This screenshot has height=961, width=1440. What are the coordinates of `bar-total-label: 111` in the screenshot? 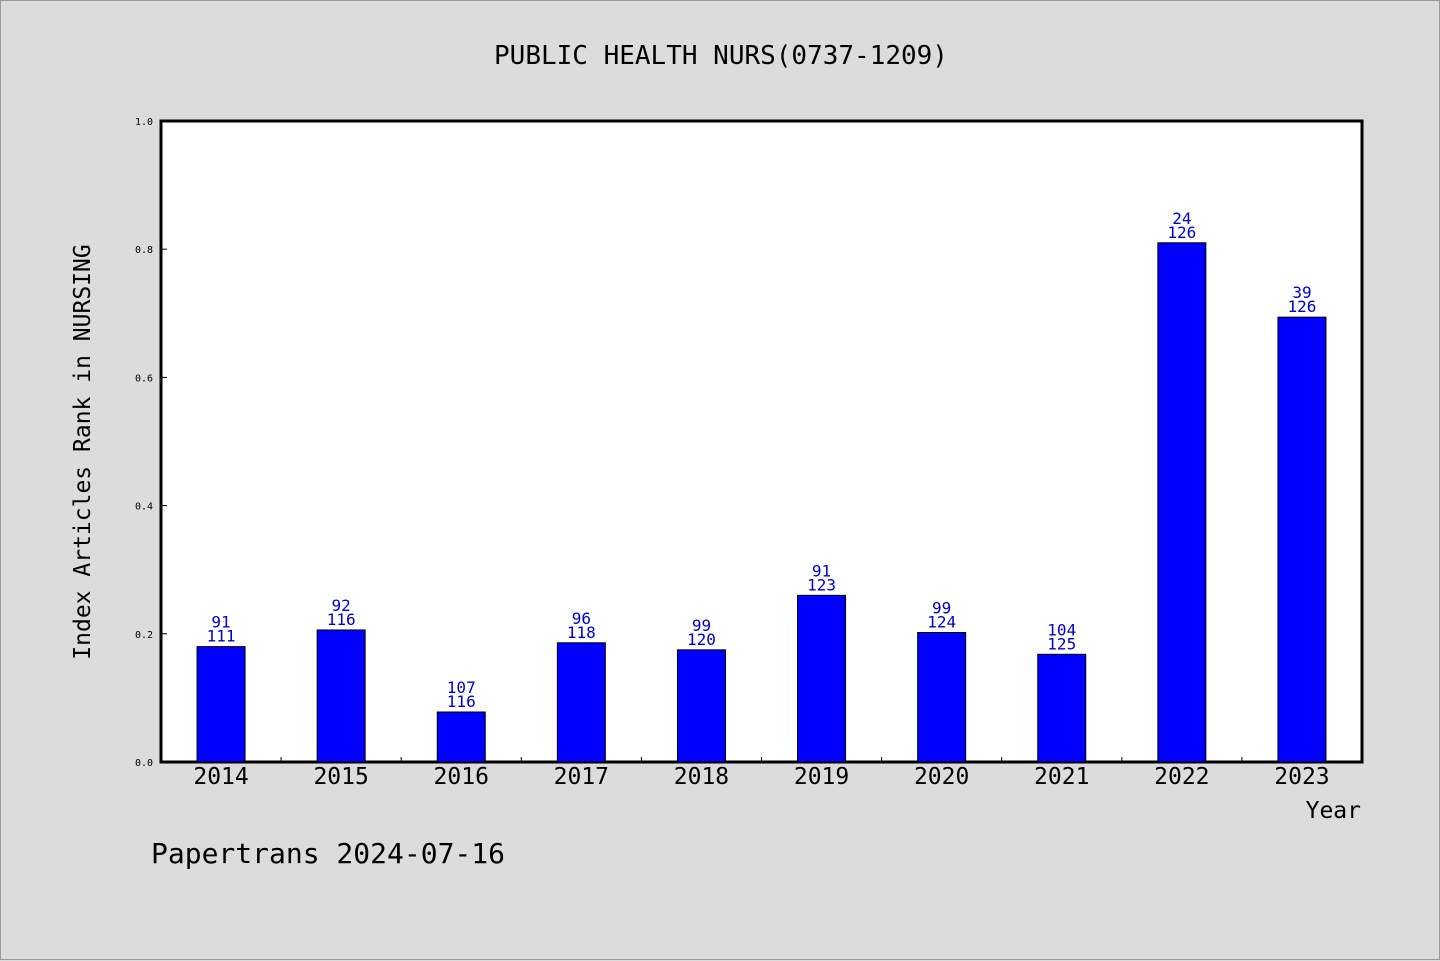 It's located at (221, 636).